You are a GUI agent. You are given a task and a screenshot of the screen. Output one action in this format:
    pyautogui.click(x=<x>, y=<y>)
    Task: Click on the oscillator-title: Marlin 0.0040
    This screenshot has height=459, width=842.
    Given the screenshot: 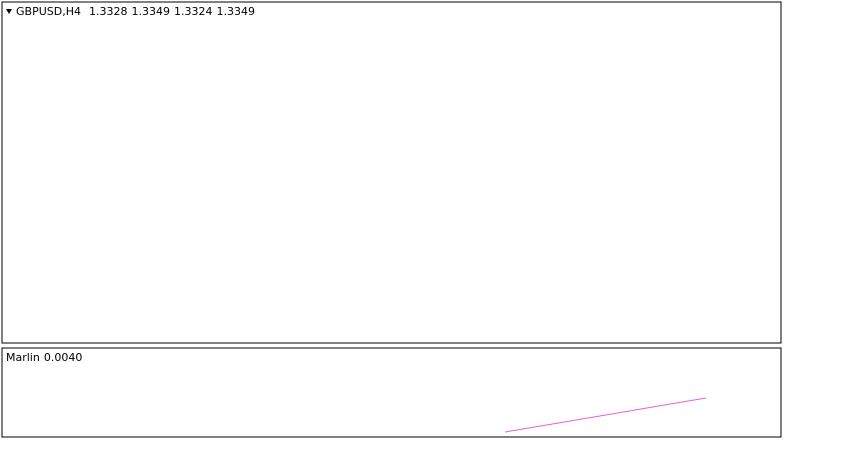 What is the action you would take?
    pyautogui.click(x=44, y=357)
    